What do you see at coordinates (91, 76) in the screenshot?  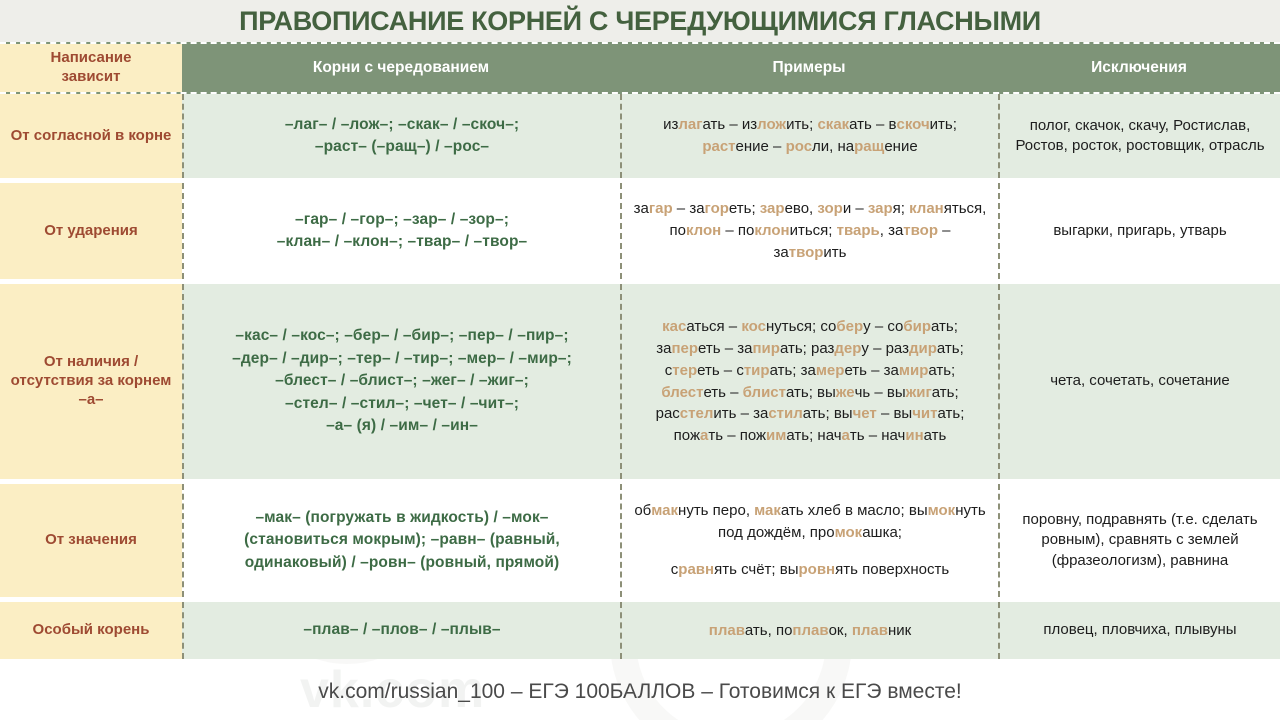 I see `column-header-line2: зависит` at bounding box center [91, 76].